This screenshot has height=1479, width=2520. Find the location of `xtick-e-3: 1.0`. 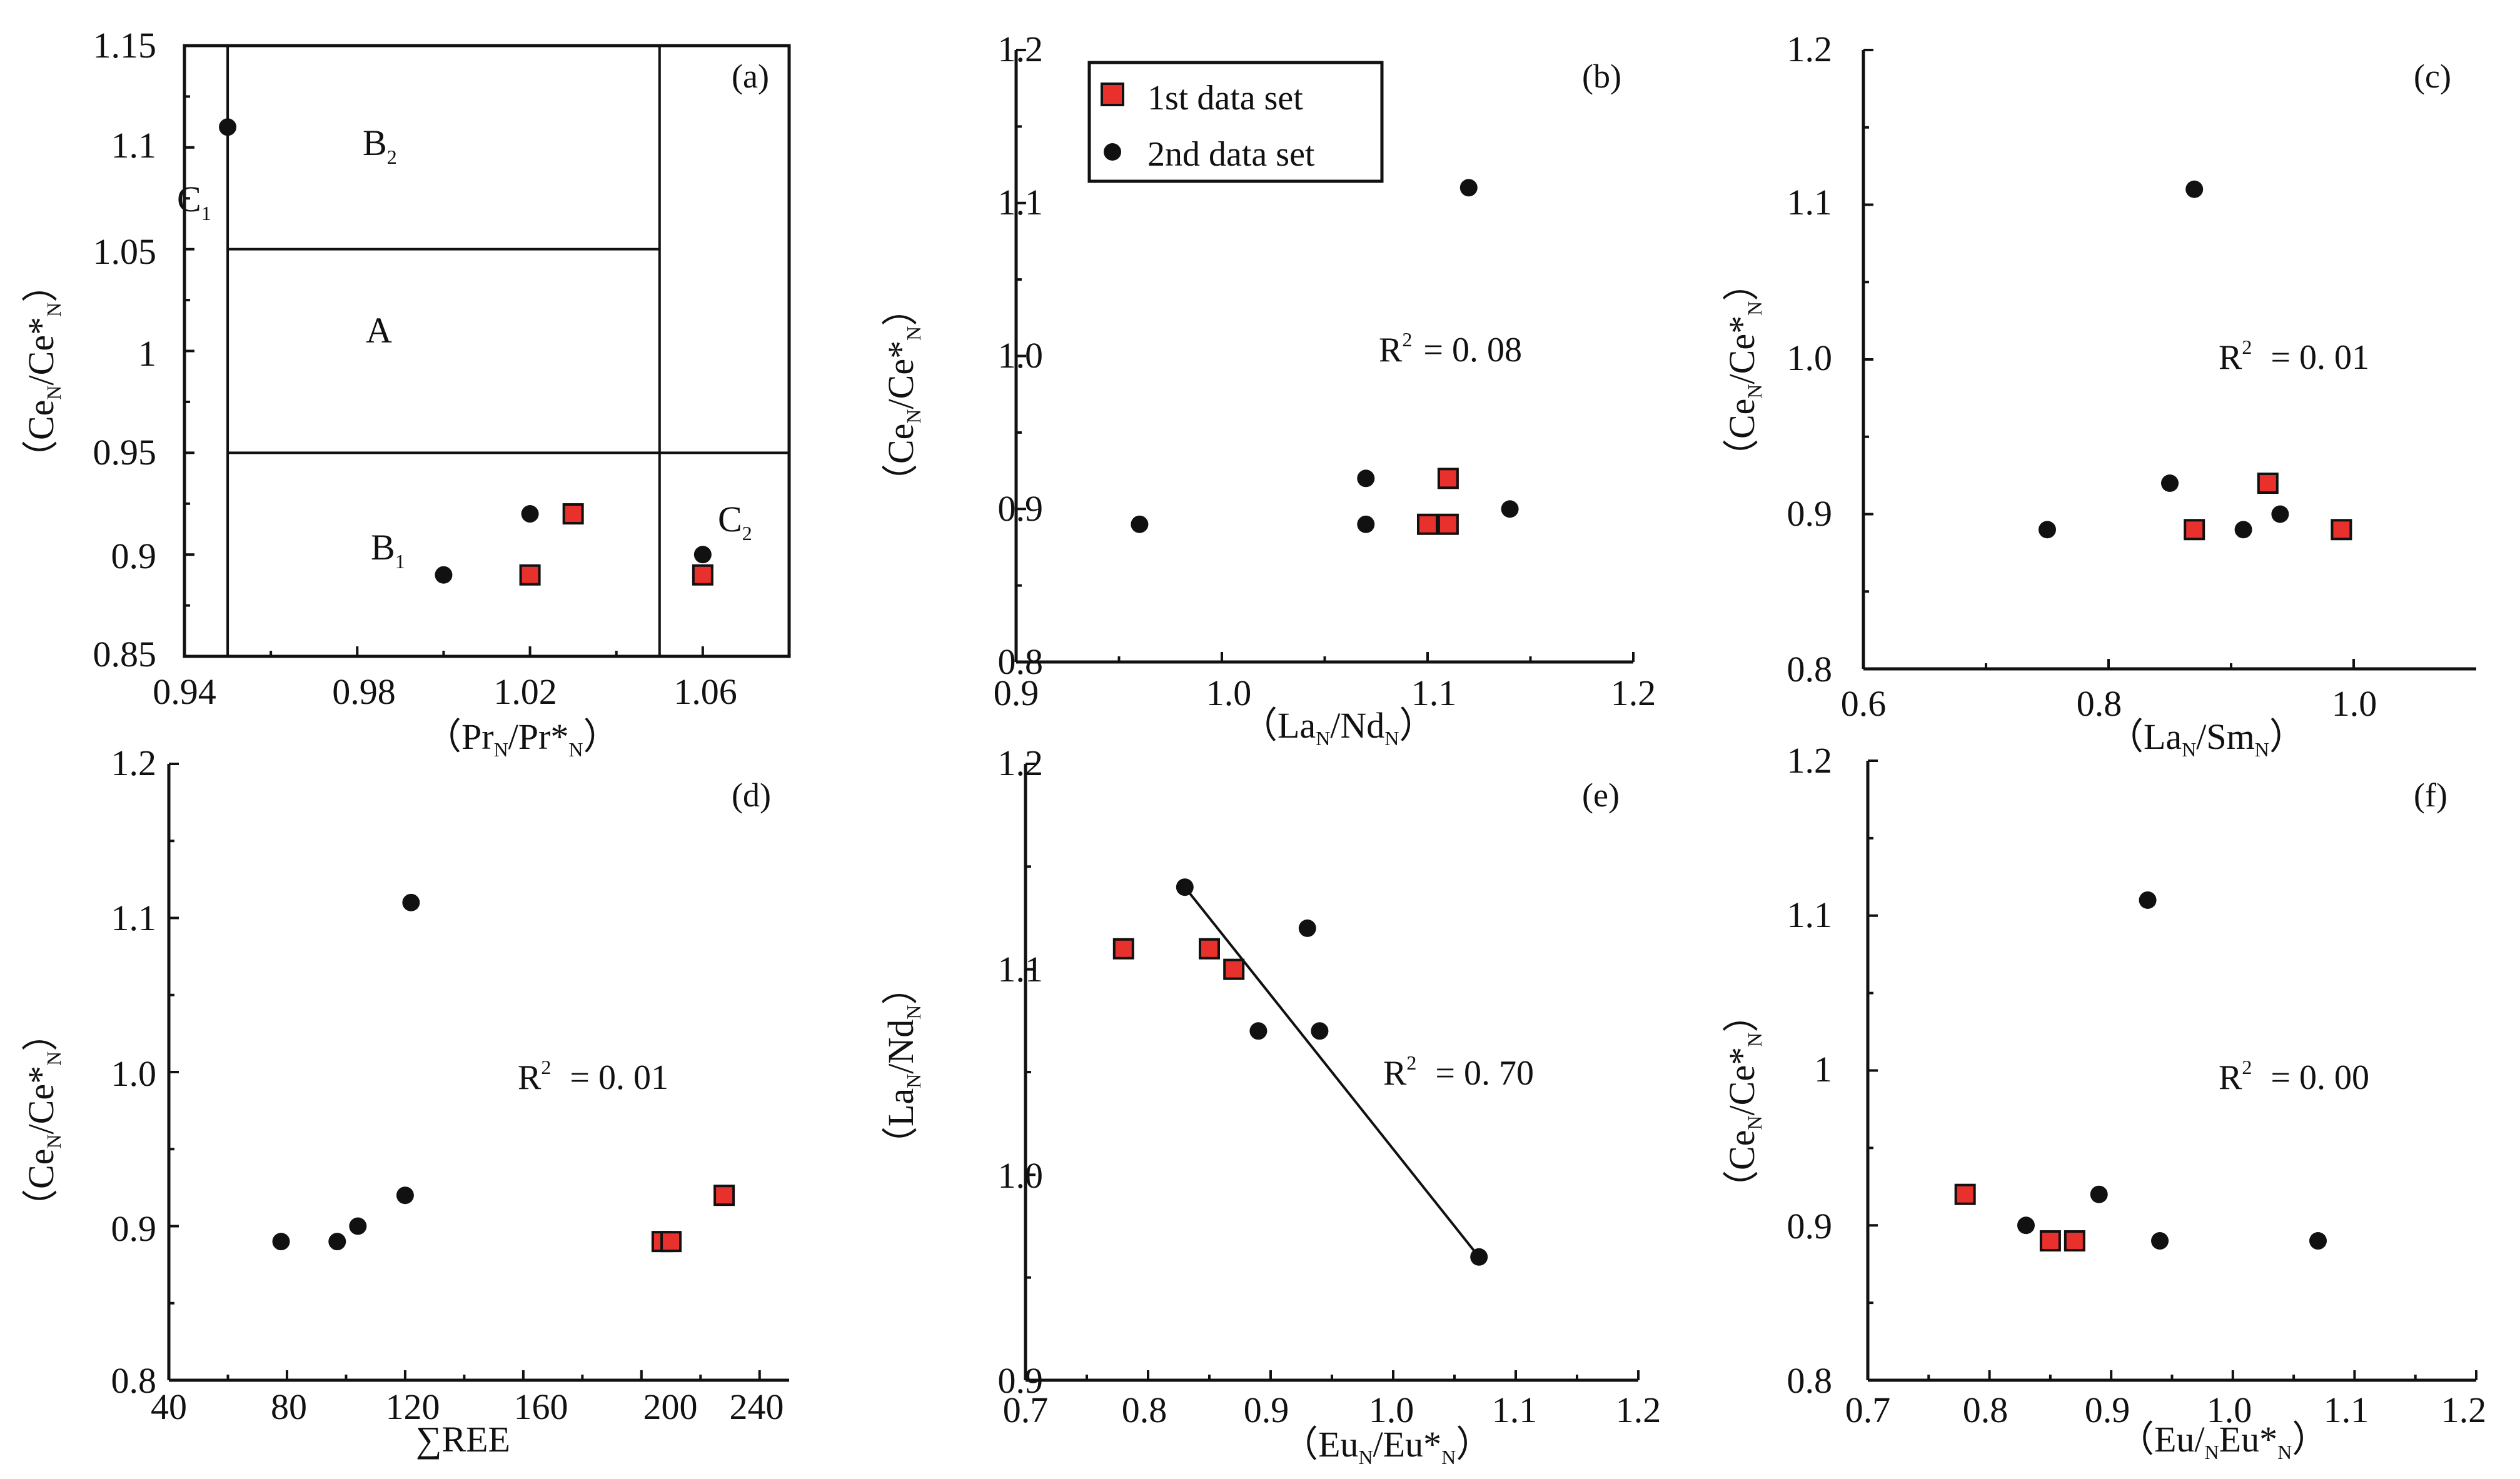

xtick-e-3: 1.0 is located at coordinates (1392, 1410).